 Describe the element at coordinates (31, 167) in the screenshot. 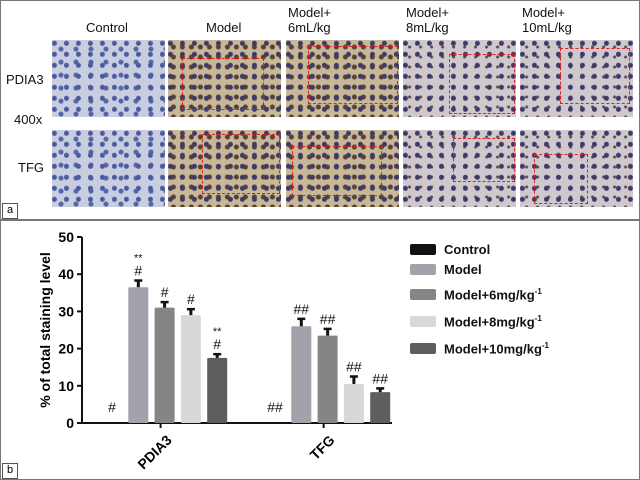

I see `row-label-tfg: TFG` at that location.